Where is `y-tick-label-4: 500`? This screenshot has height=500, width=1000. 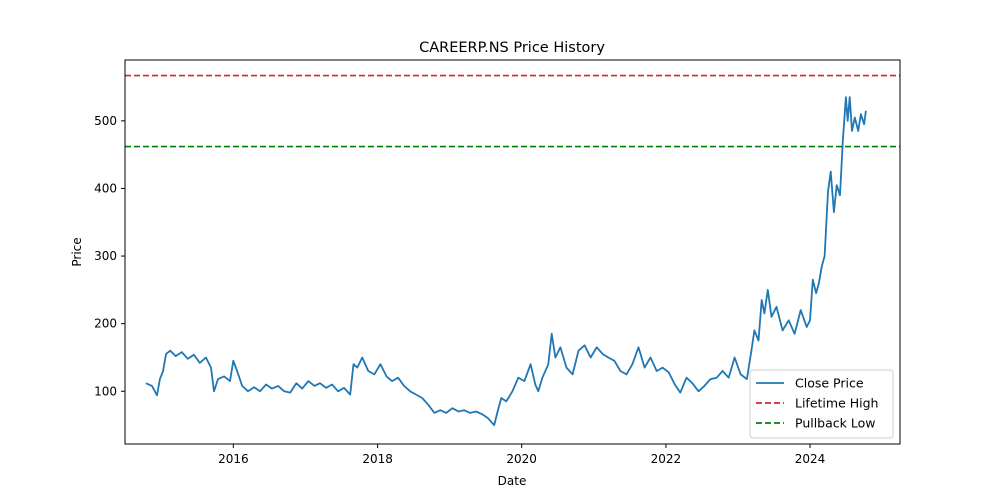 y-tick-label-4: 500 is located at coordinates (105, 121).